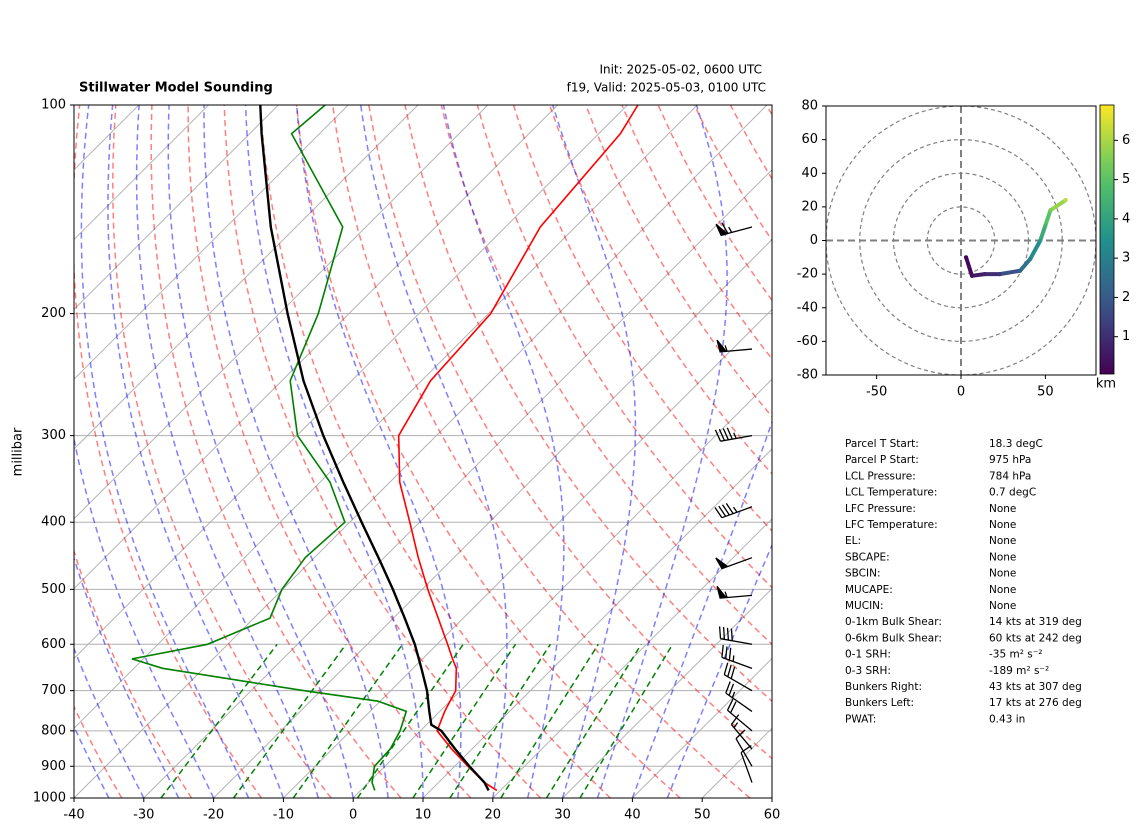 This screenshot has width=1142, height=832. I want to click on y-tick-label: 20, so click(809, 206).